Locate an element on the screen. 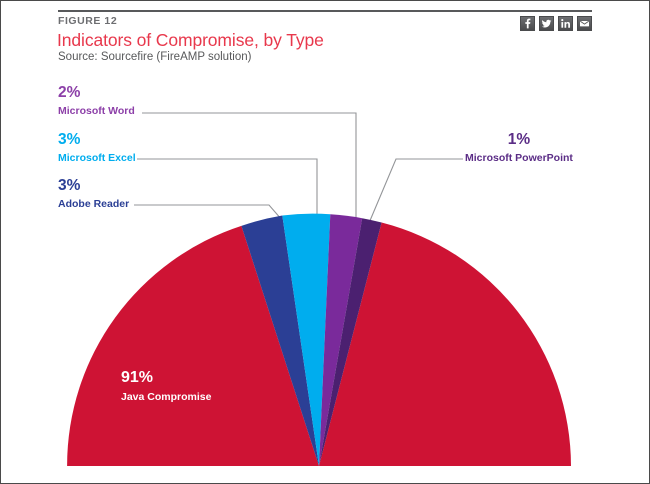  linkedin-share-button is located at coordinates (565, 23).